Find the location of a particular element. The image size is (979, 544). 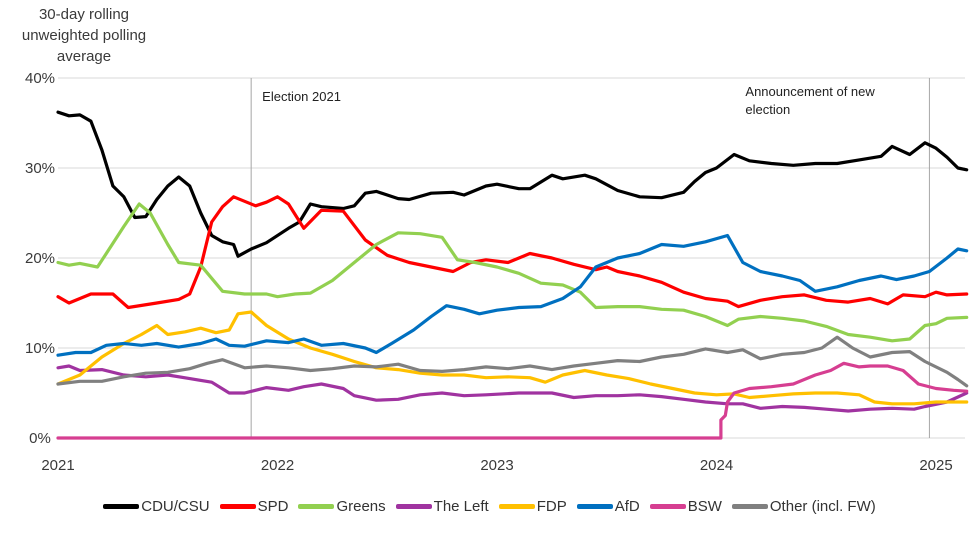

legend-item: AfD is located at coordinates (608, 506).